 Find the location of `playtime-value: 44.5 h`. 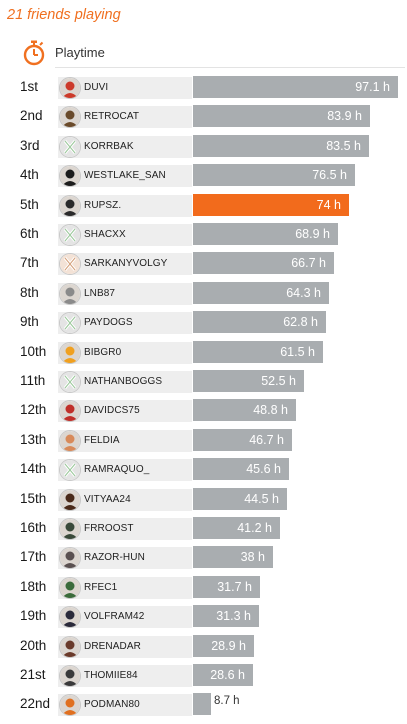

playtime-value: 44.5 h is located at coordinates (261, 499).